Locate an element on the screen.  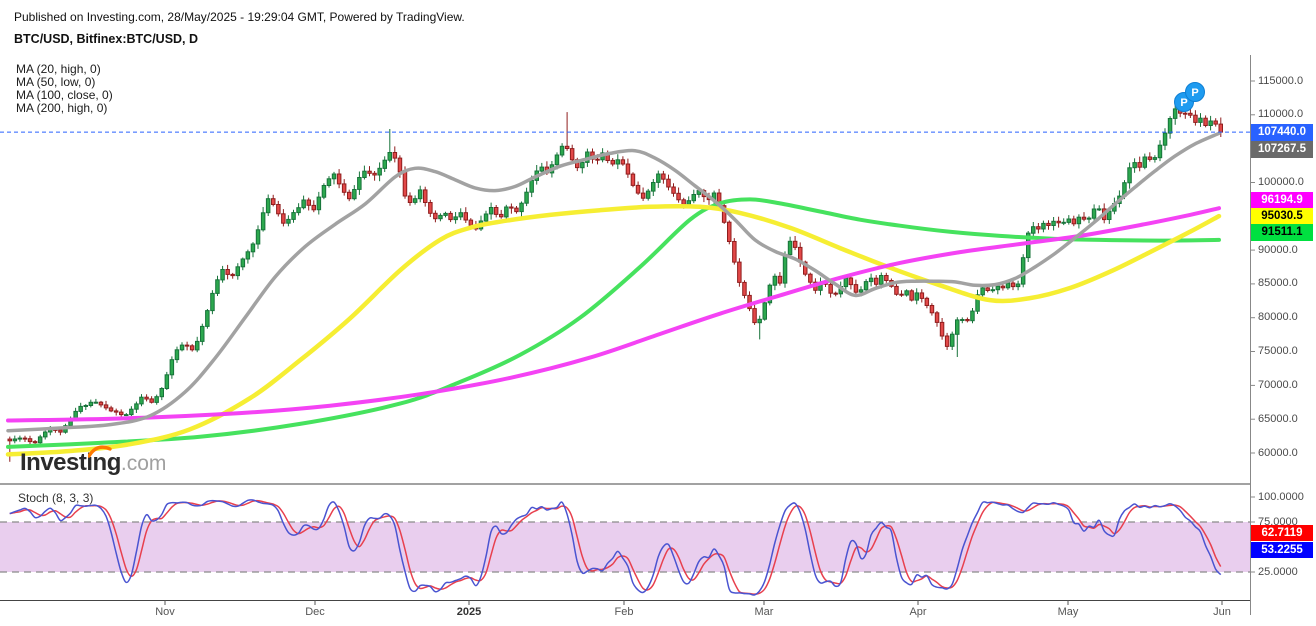
price-tick-label: 75000.0 is located at coordinates (1278, 351).